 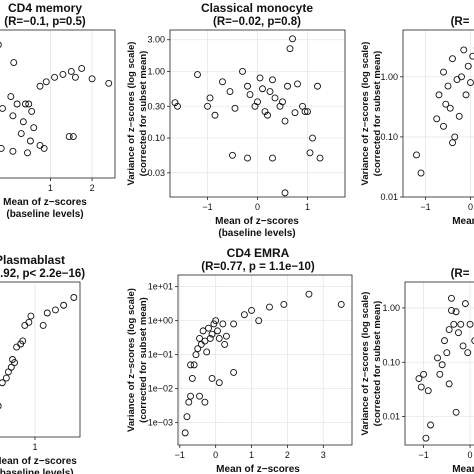 What do you see at coordinates (156, 40) in the screenshot?
I see `y-tick-label: 3.00` at bounding box center [156, 40].